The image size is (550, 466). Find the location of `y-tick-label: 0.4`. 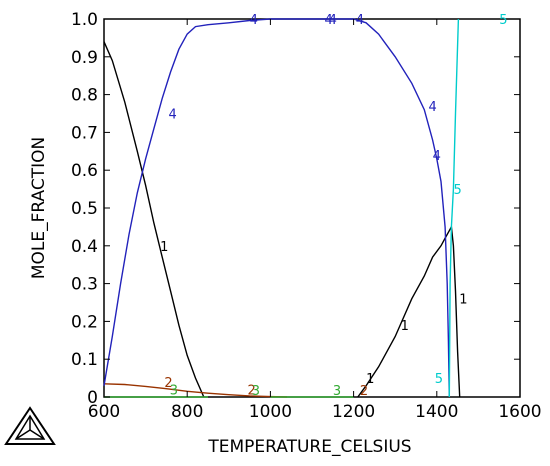

y-tick-label: 0.4 is located at coordinates (84, 247).